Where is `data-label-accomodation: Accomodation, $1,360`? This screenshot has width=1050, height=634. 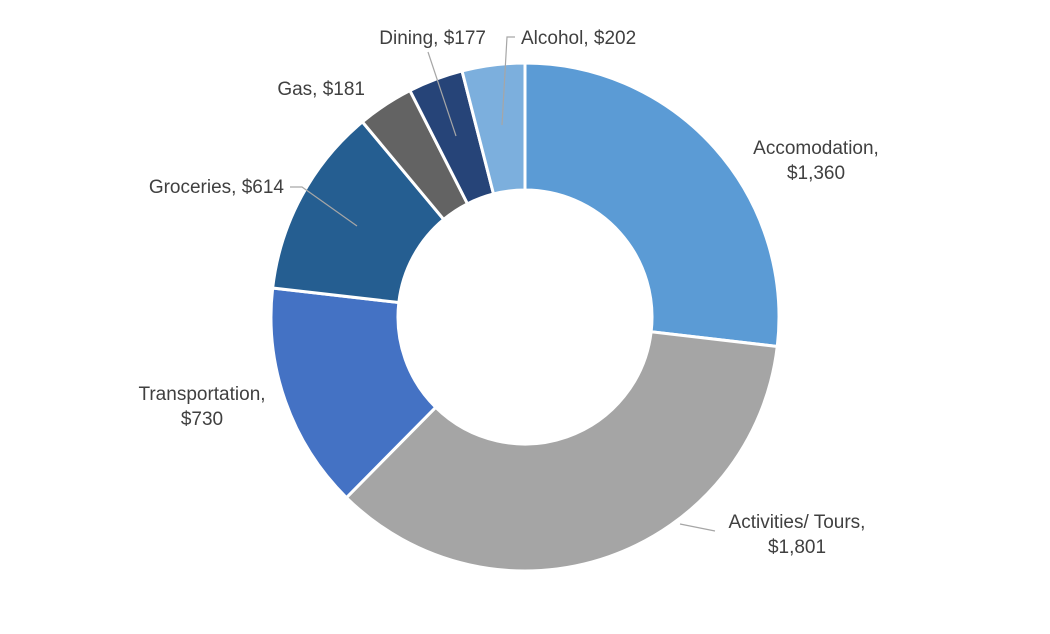 data-label-accomodation: Accomodation, $1,360 is located at coordinates (816, 161).